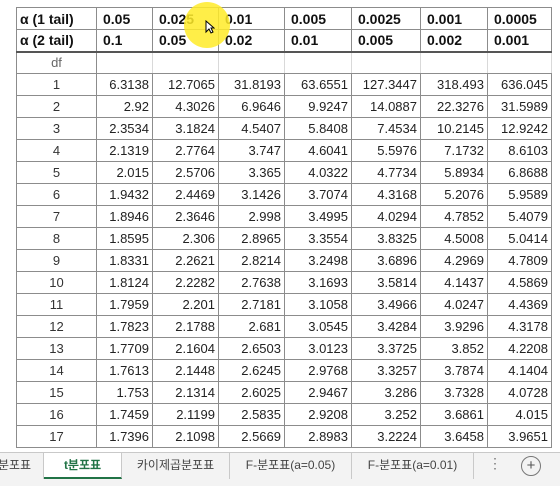 This screenshot has width=560, height=486. What do you see at coordinates (185, 216) in the screenshot?
I see `critical-value-cell: 2.3646` at bounding box center [185, 216].